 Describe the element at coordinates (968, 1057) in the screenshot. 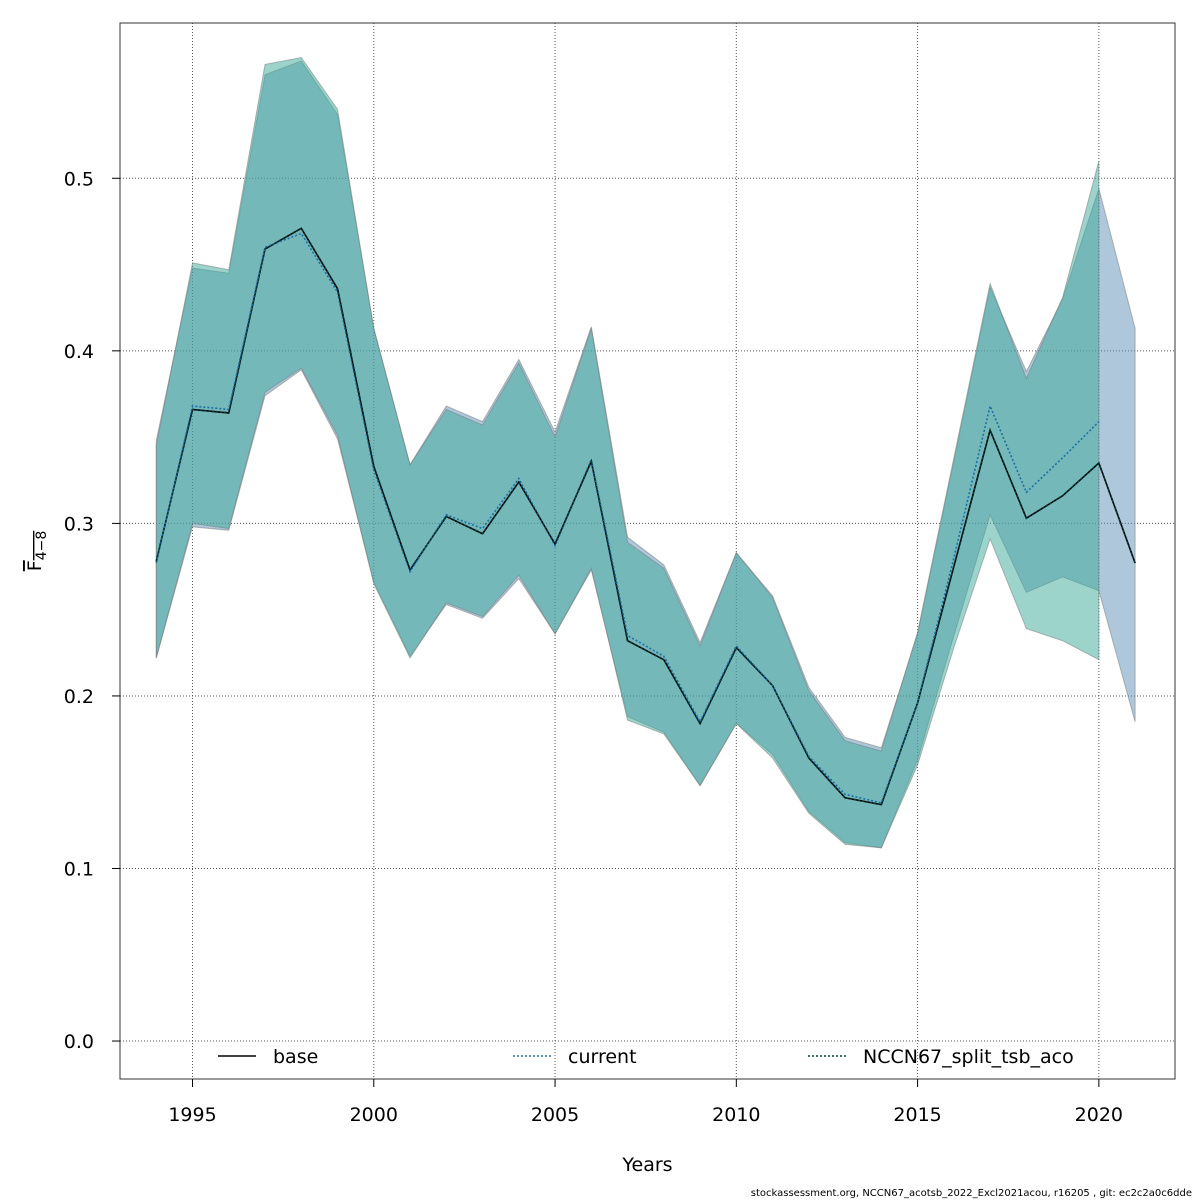

I see `legend-label-NCCN67_split_tsb_aco: NCCN67_split_tsb_aco` at that location.